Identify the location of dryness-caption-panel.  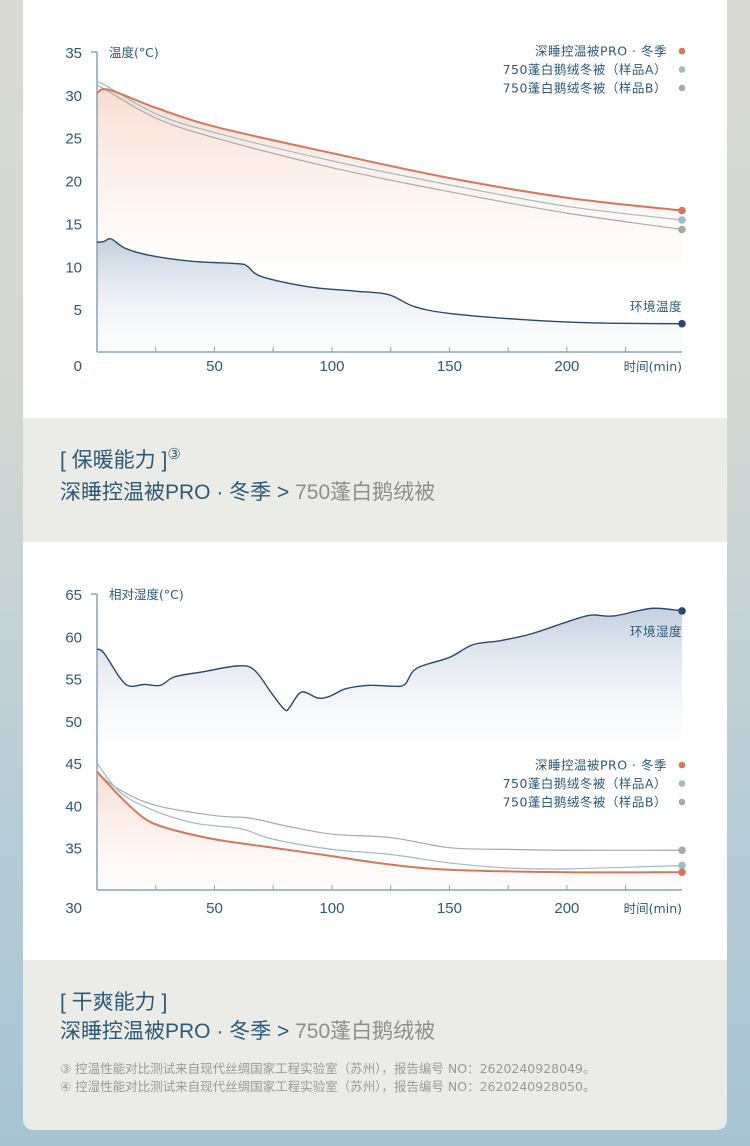
(375, 1045).